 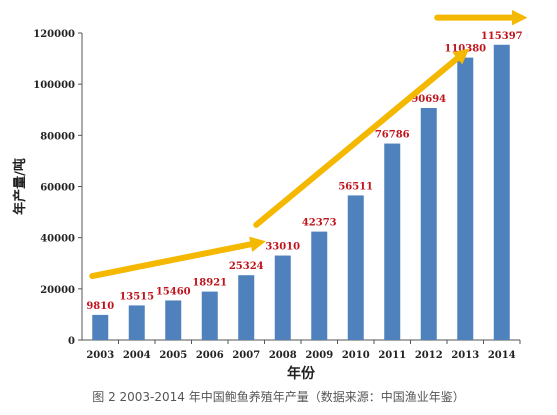 What do you see at coordinates (177, 258) in the screenshot?
I see `trend-arrow` at bounding box center [177, 258].